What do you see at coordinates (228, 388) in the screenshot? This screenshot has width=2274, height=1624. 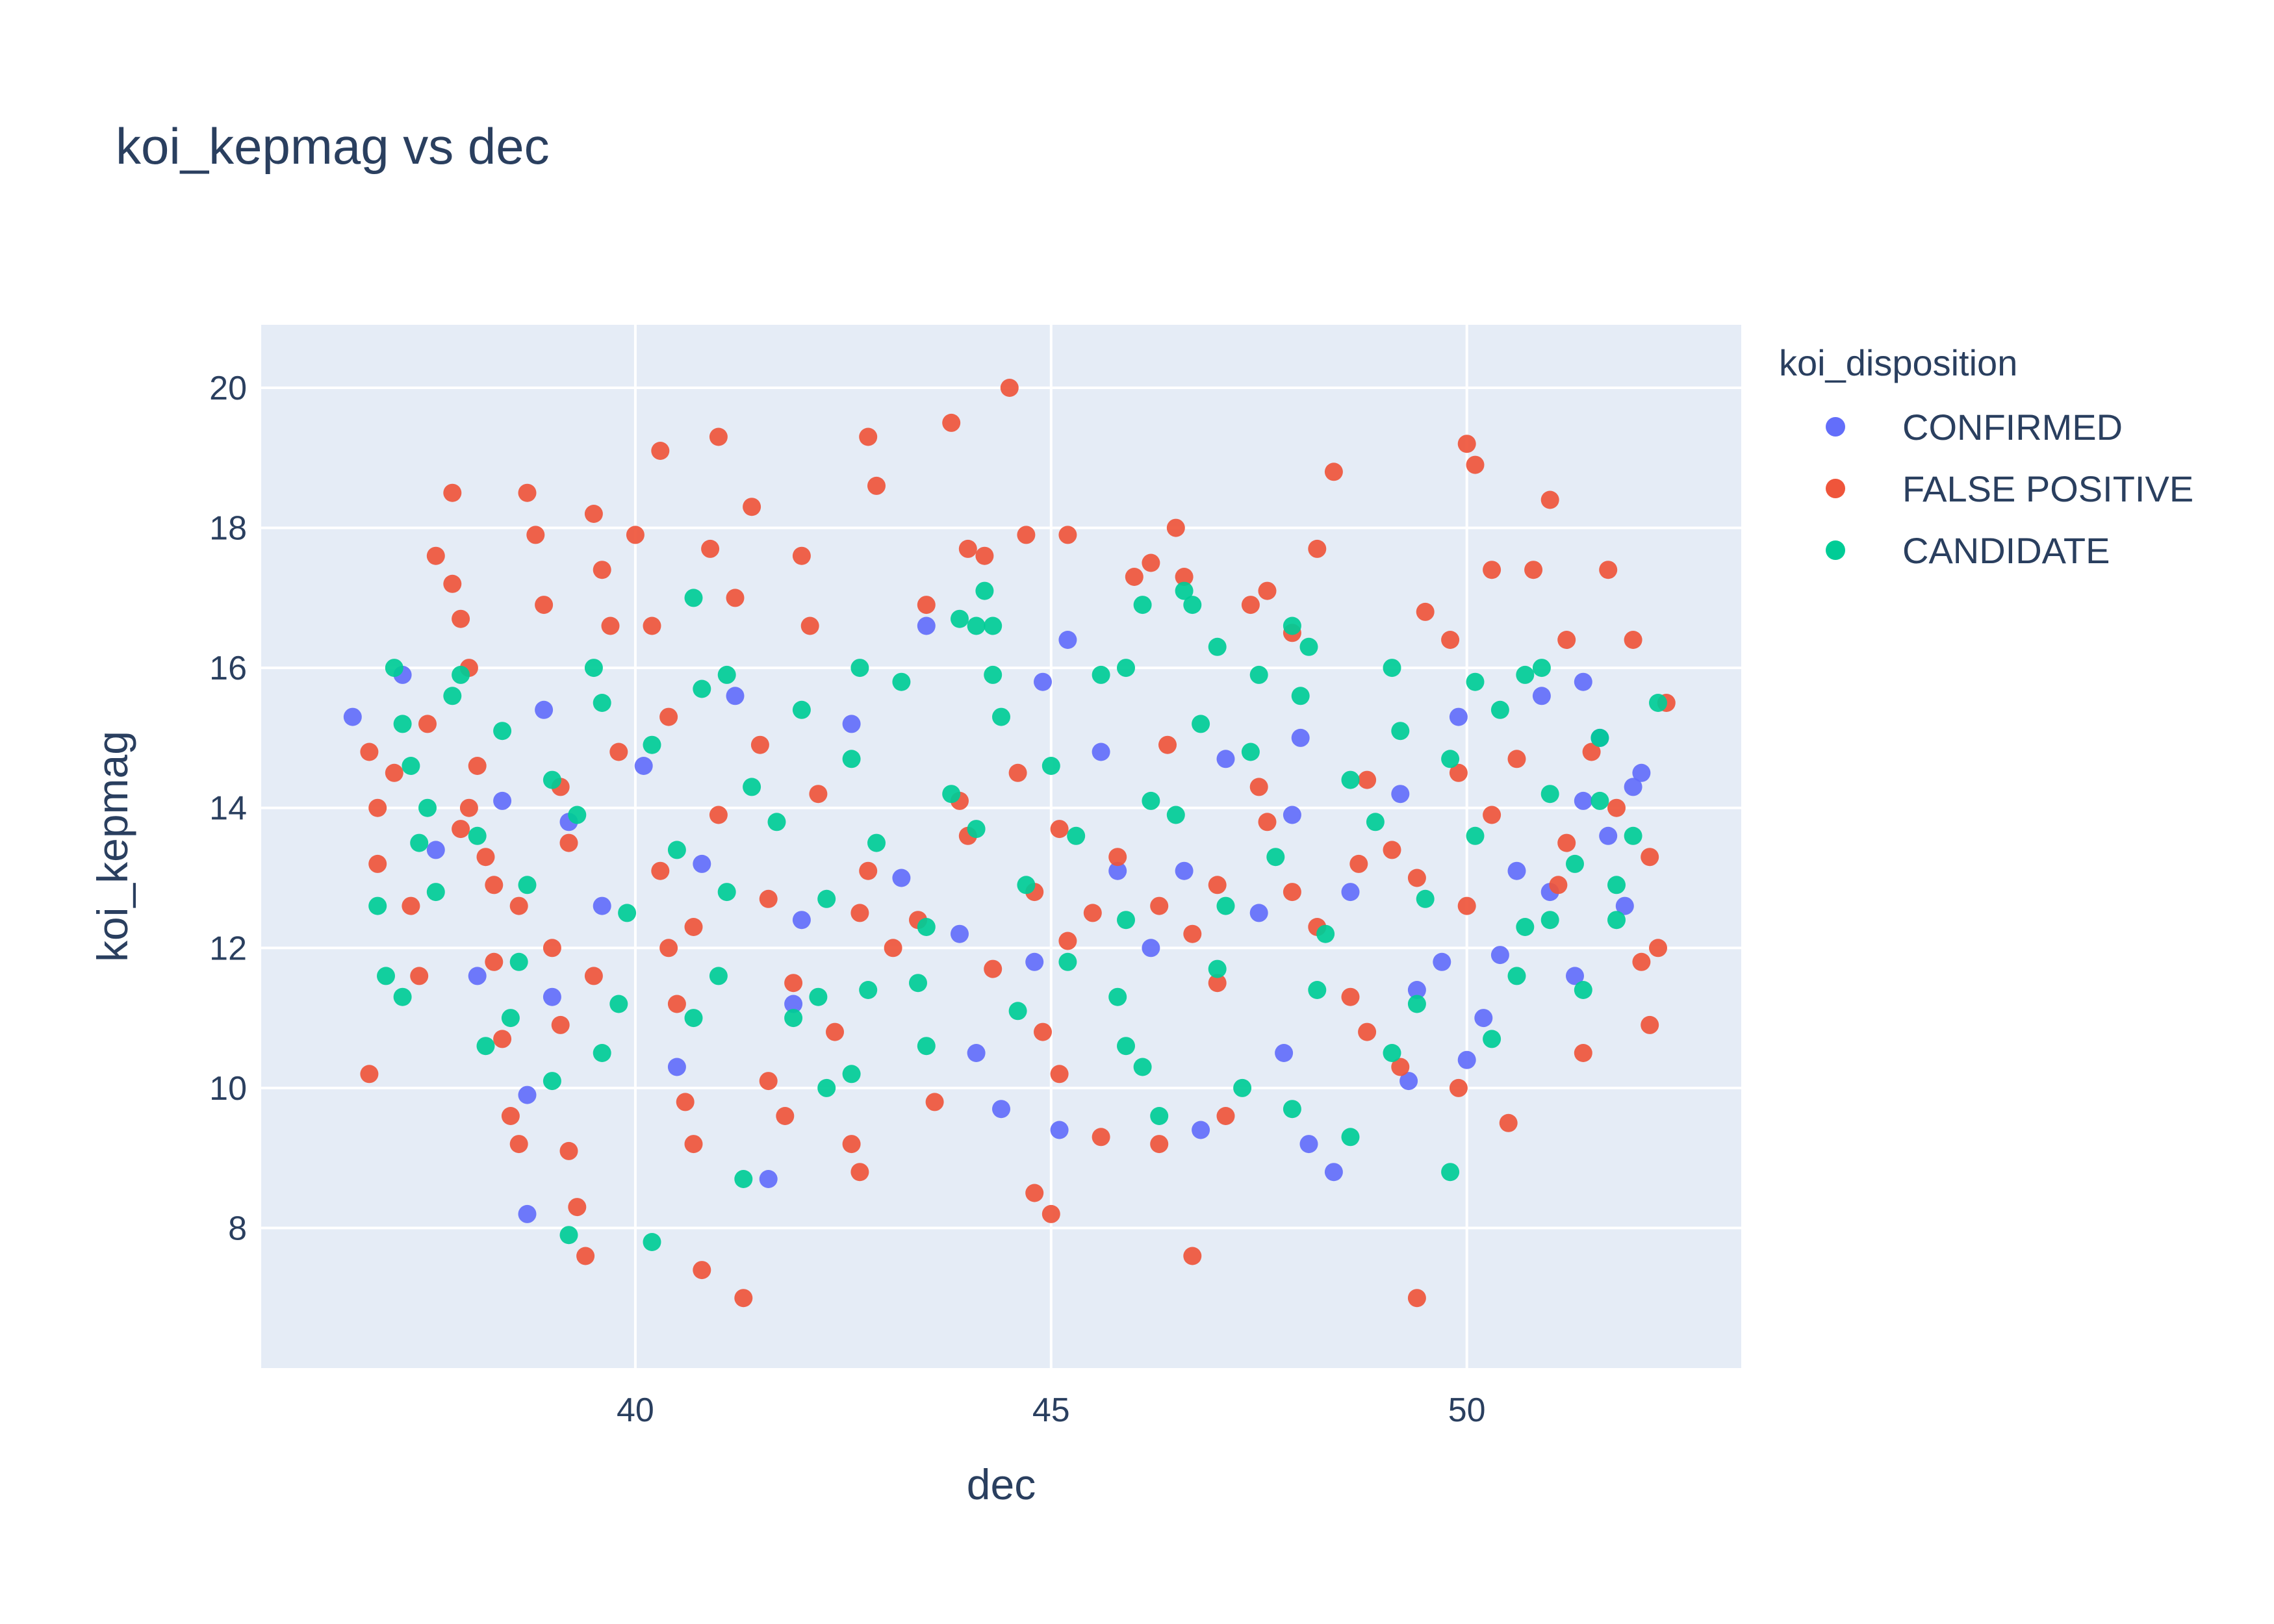 I see `y-tick-label-6: 20` at bounding box center [228, 388].